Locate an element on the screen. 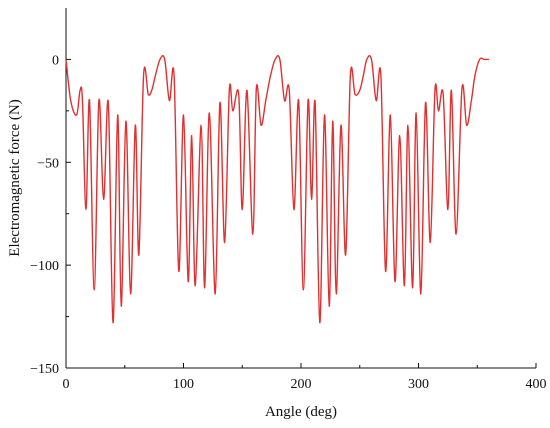  x-tick-label: 100 is located at coordinates (183, 384).